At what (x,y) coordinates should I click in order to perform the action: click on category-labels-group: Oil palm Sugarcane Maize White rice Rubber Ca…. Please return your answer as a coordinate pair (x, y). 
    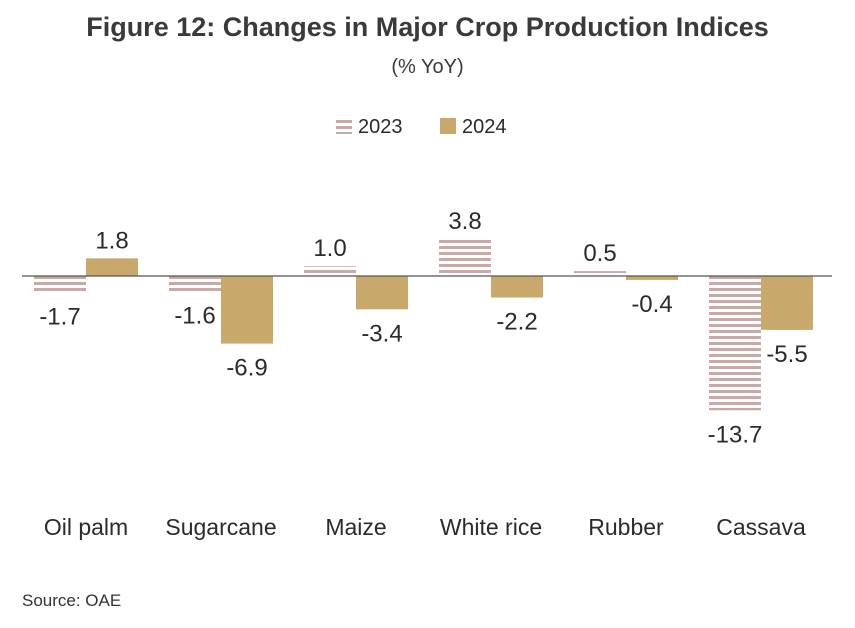
    Looking at the image, I should click on (425, 527).